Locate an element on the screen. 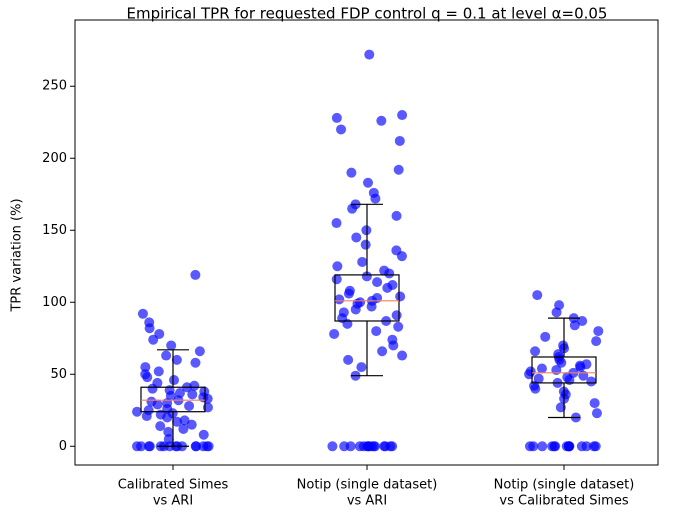  y-tick-label: 250 is located at coordinates (54, 86).